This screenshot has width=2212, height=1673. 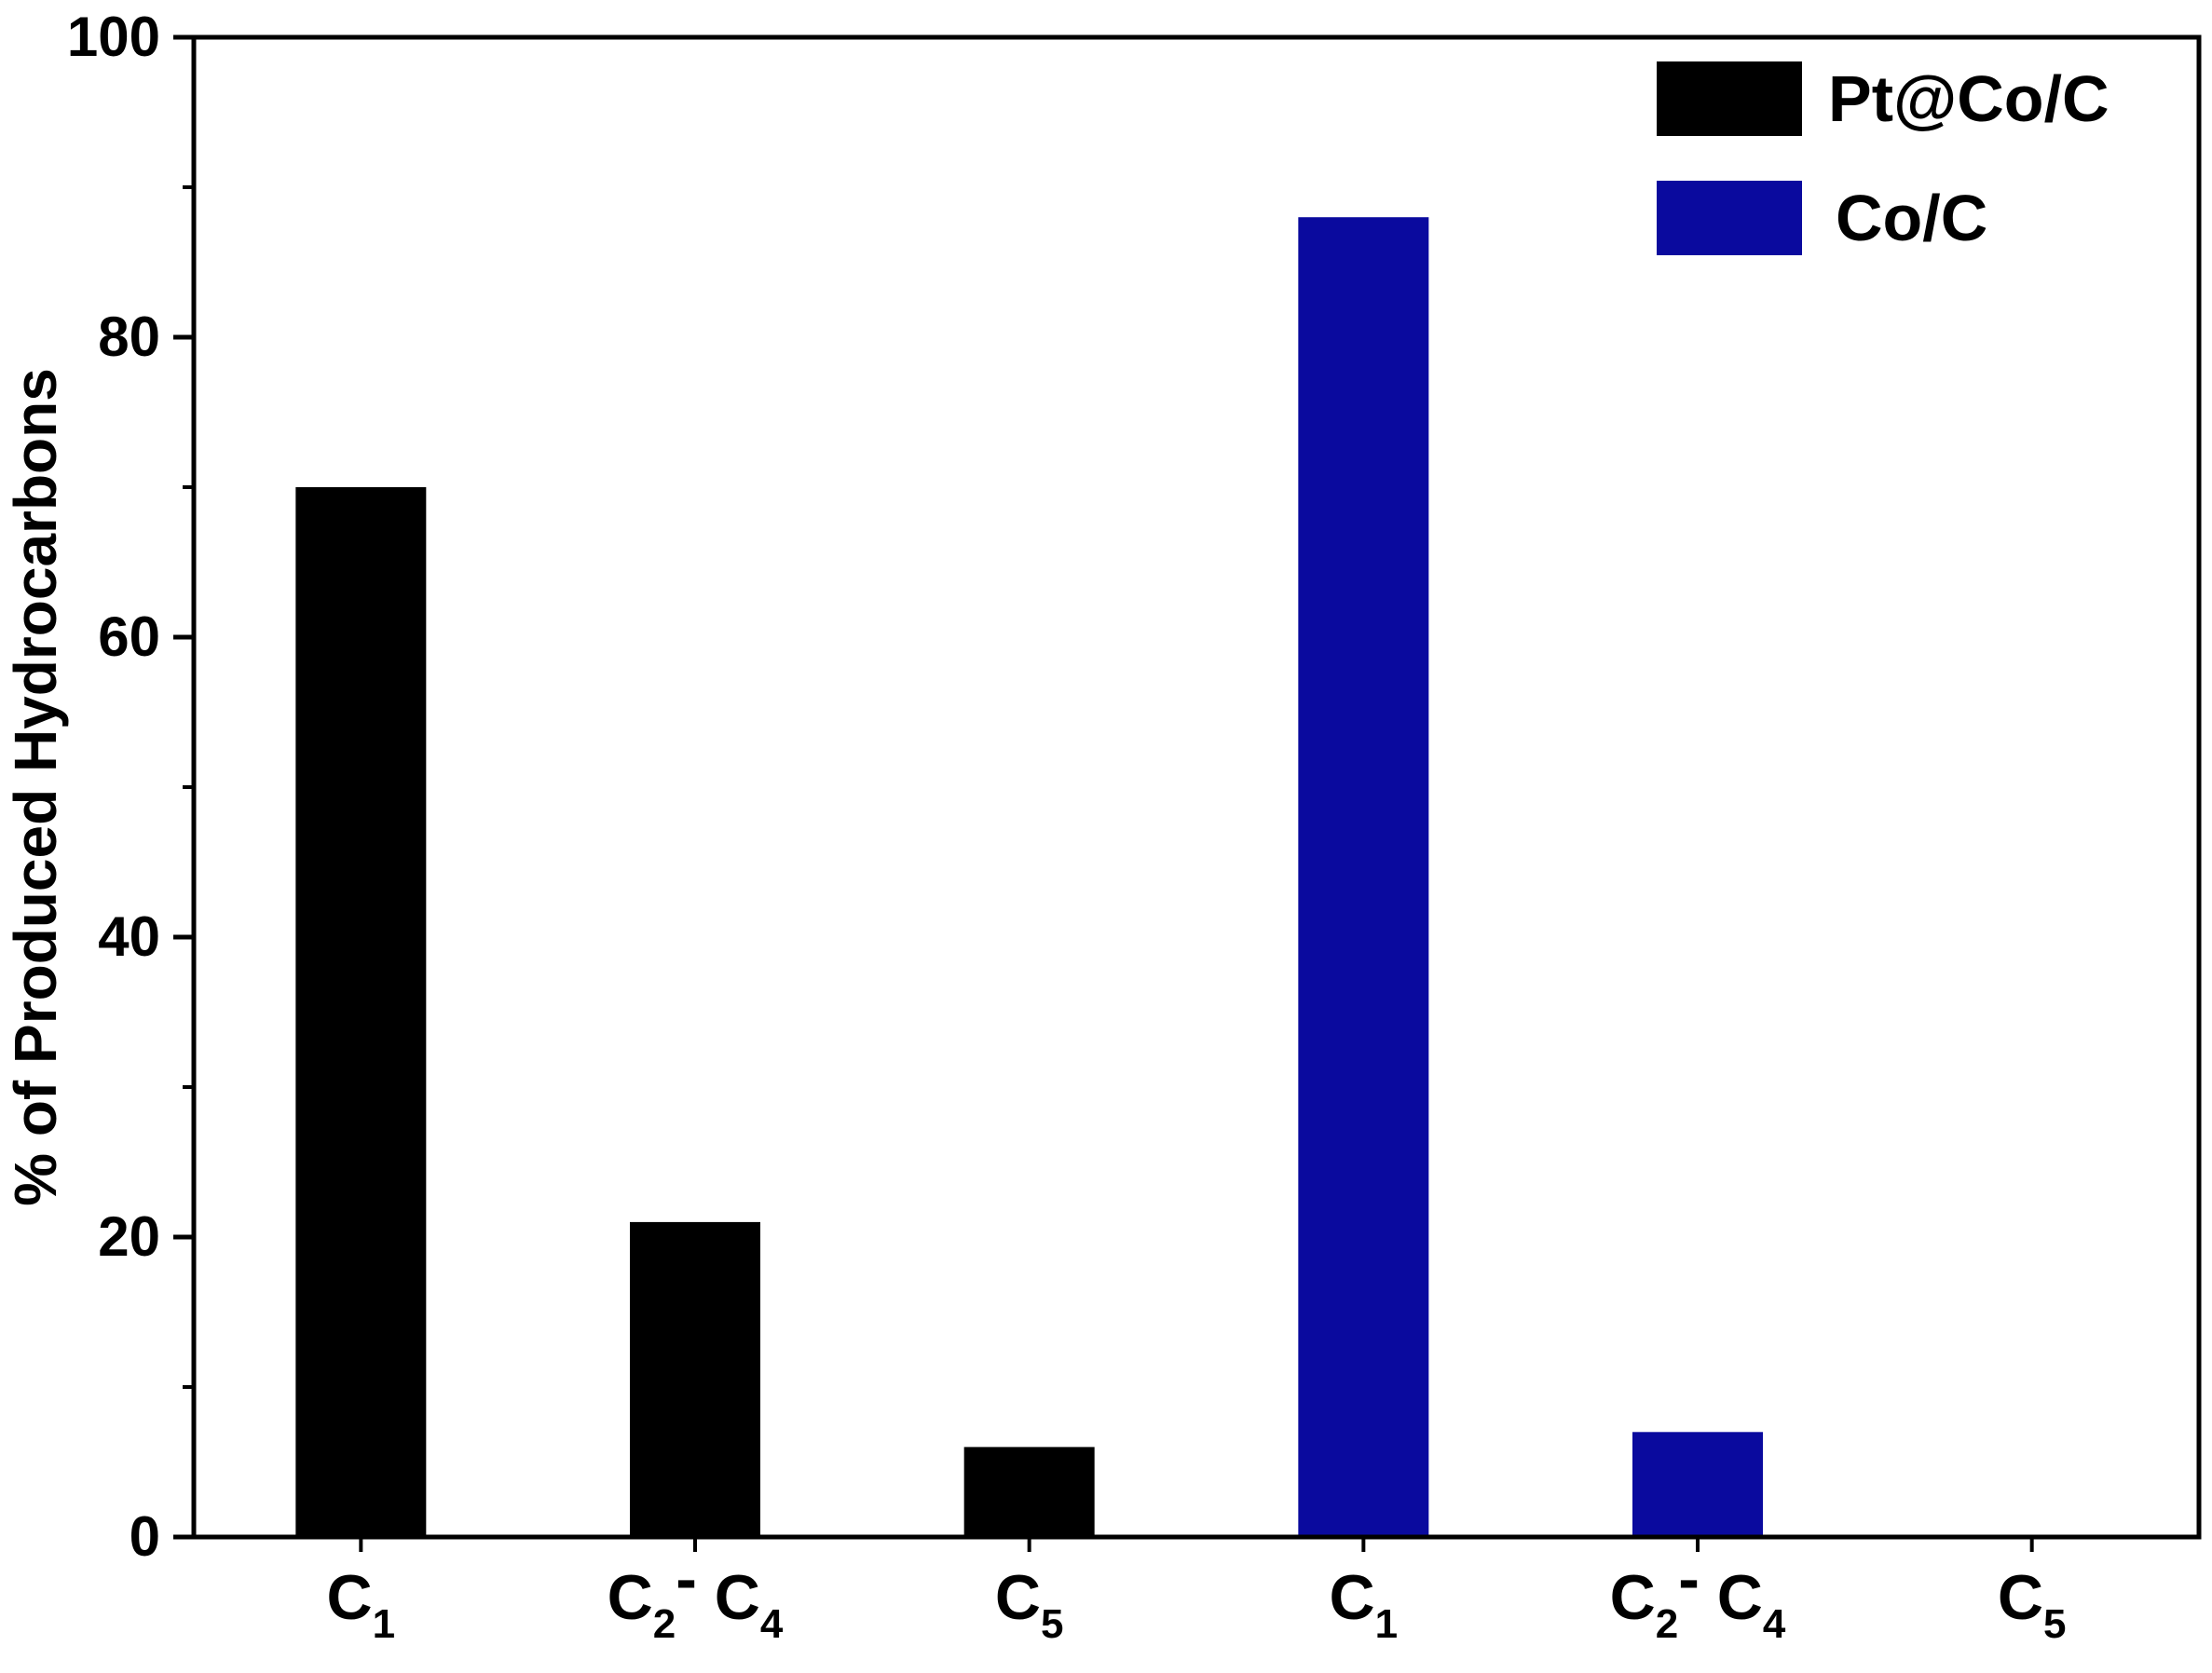 What do you see at coordinates (1197, 1592) in the screenshot?
I see `x-axis-ticks: C1 C2- C4 C5 C1 C2- C4 C5` at bounding box center [1197, 1592].